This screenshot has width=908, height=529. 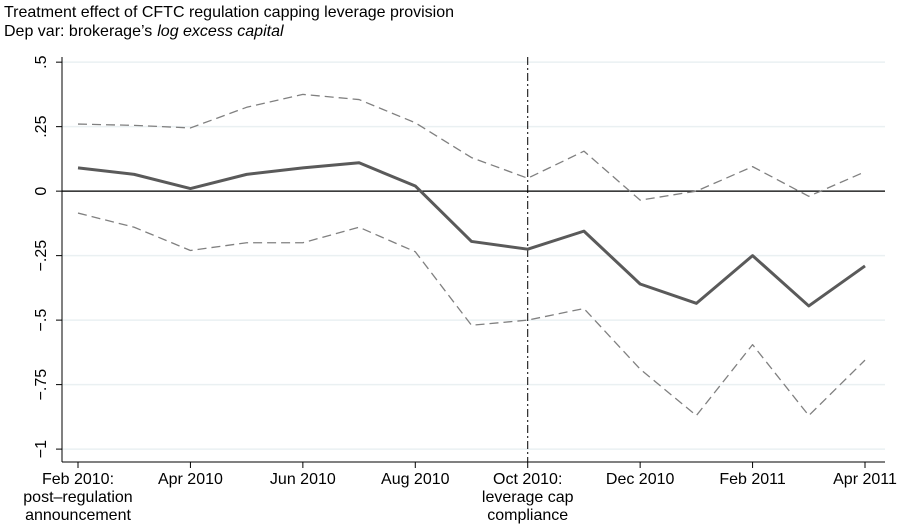 What do you see at coordinates (528, 497) in the screenshot?
I see `x-tick-label: leverage cap` at bounding box center [528, 497].